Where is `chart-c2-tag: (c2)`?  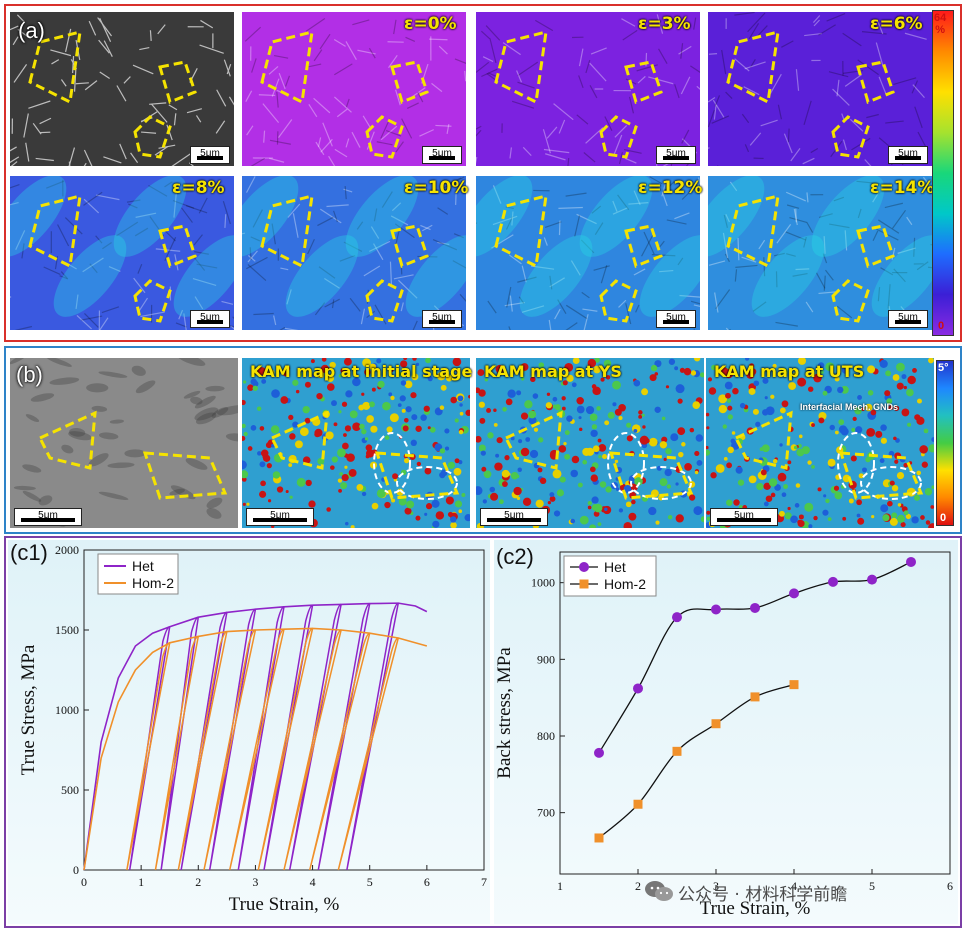
chart-c2-tag: (c2) is located at coordinates (515, 556).